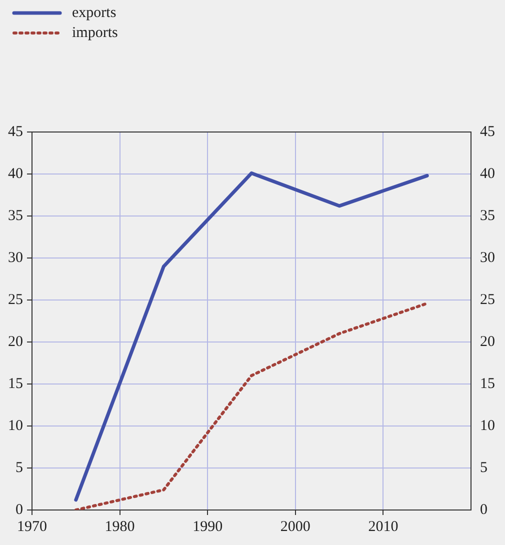 The height and width of the screenshot is (545, 505). Describe the element at coordinates (15, 132) in the screenshot. I see `y-tick-label: 45` at that location.